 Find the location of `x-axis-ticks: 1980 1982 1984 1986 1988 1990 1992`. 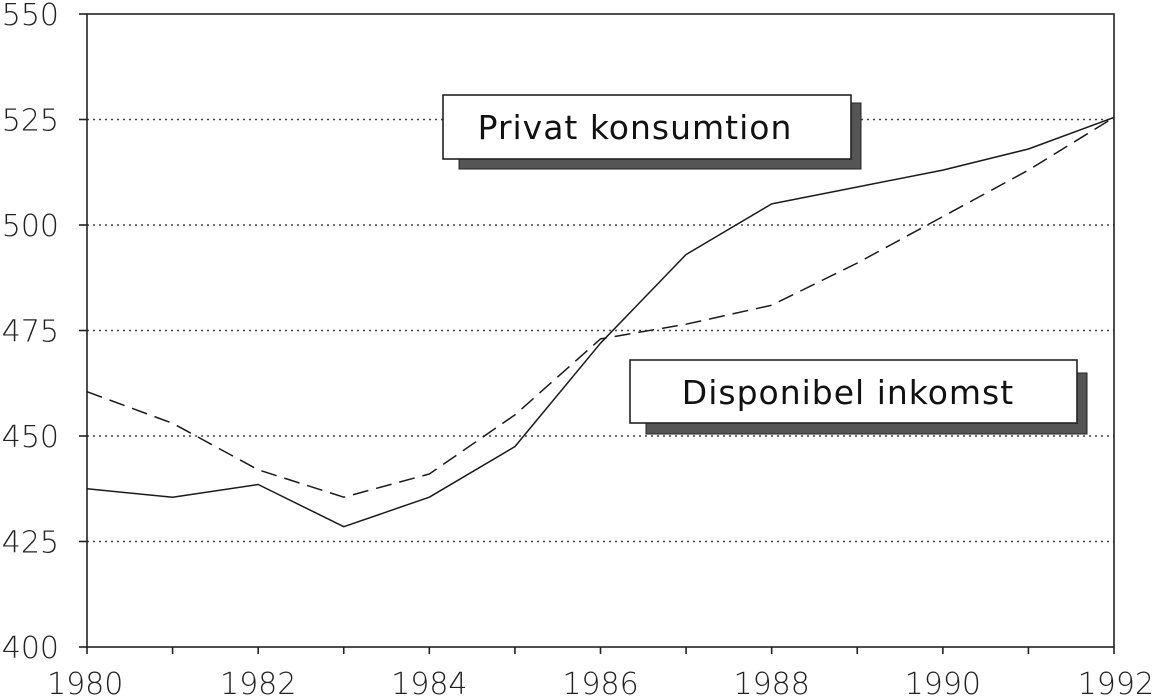

x-axis-ticks: 1980 1982 1984 1986 1988 1990 1992 is located at coordinates (600, 673).